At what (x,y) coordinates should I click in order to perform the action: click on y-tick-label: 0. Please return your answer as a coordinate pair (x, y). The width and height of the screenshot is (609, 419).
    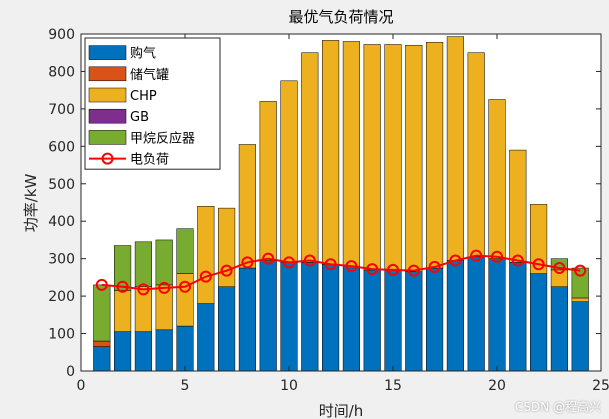
    Looking at the image, I should click on (70, 372).